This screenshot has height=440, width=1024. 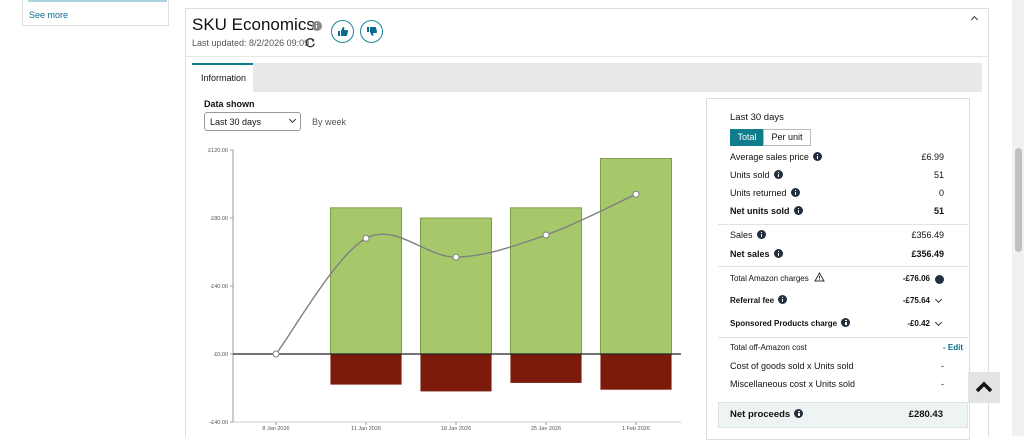 What do you see at coordinates (218, 151) in the screenshot?
I see `y-tick-label: £120.00` at bounding box center [218, 151].